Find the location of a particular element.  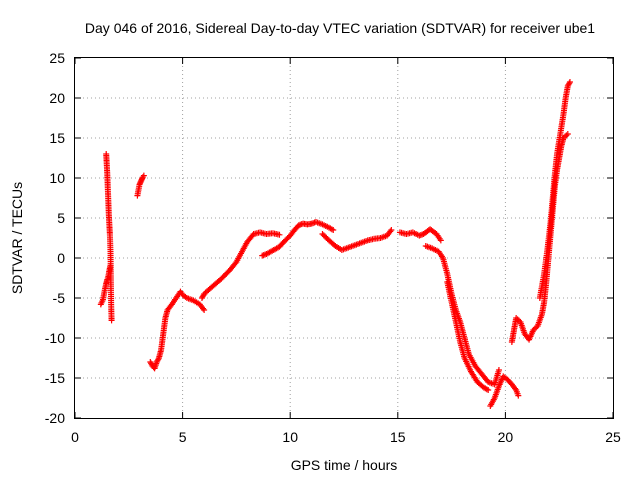

y-axis-label: SDTVAR / TECUs is located at coordinates (17, 238).